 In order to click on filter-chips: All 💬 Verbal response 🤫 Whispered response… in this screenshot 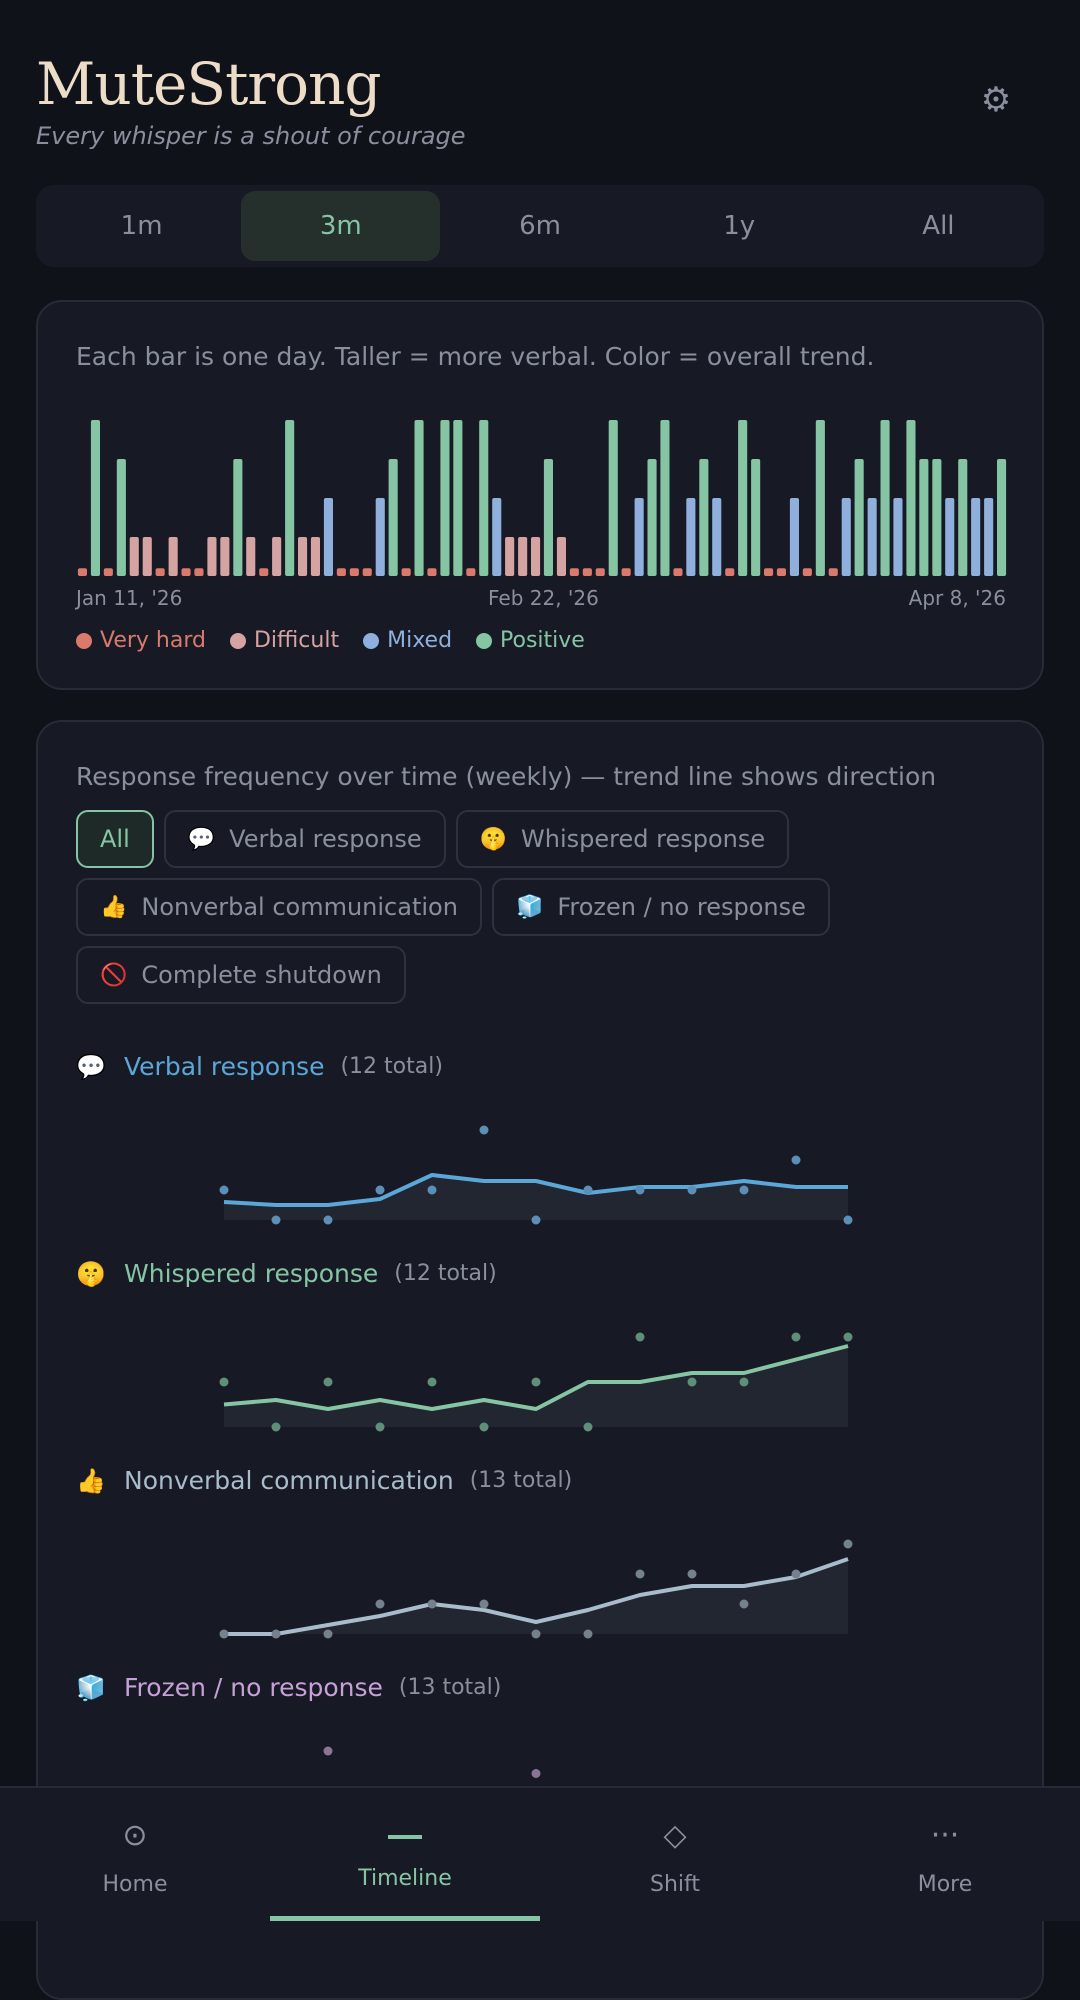, I will do `click(546, 907)`.